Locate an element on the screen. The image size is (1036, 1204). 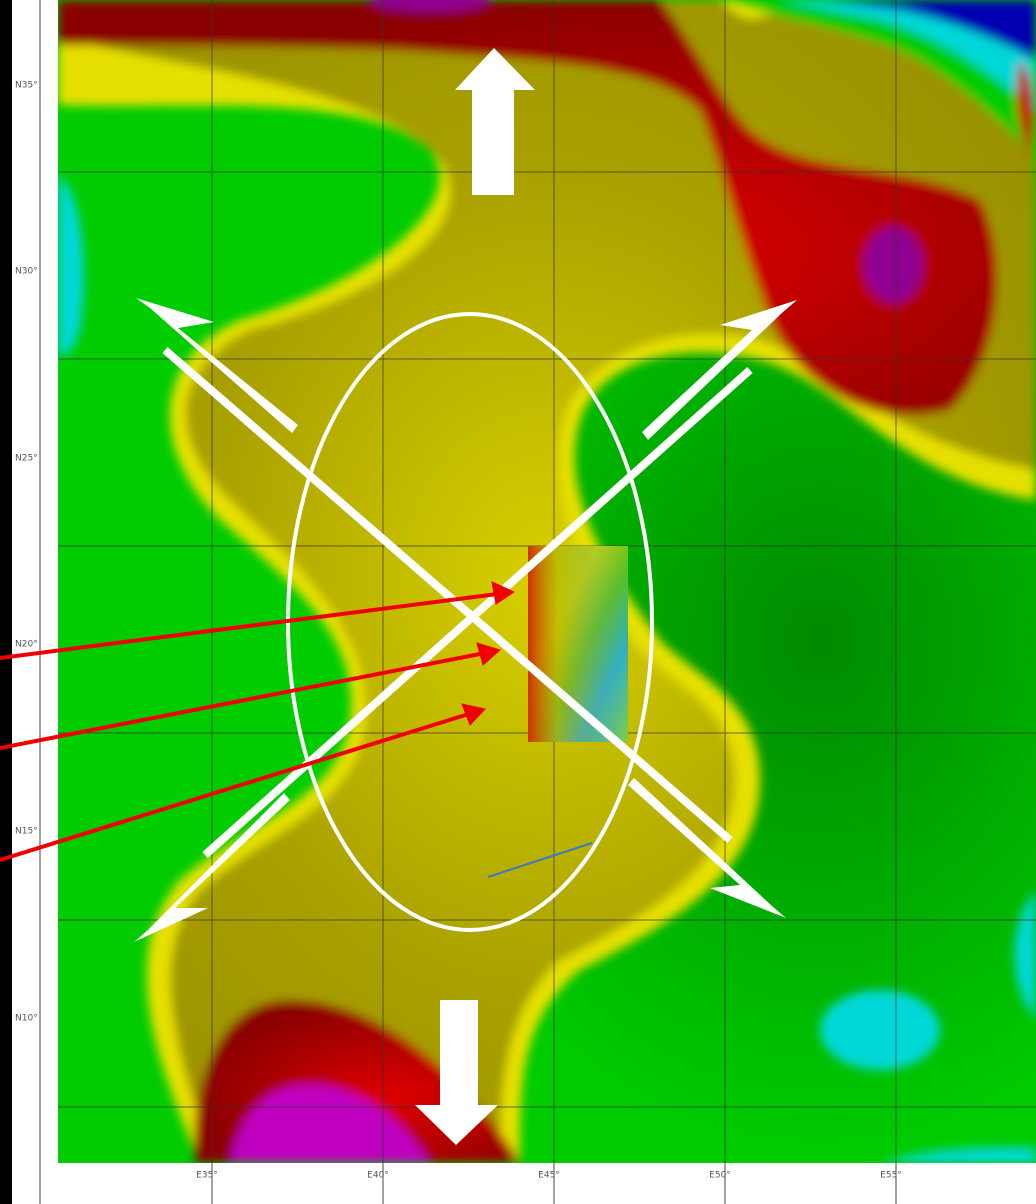
lat-label: N25° is located at coordinates (26, 459).